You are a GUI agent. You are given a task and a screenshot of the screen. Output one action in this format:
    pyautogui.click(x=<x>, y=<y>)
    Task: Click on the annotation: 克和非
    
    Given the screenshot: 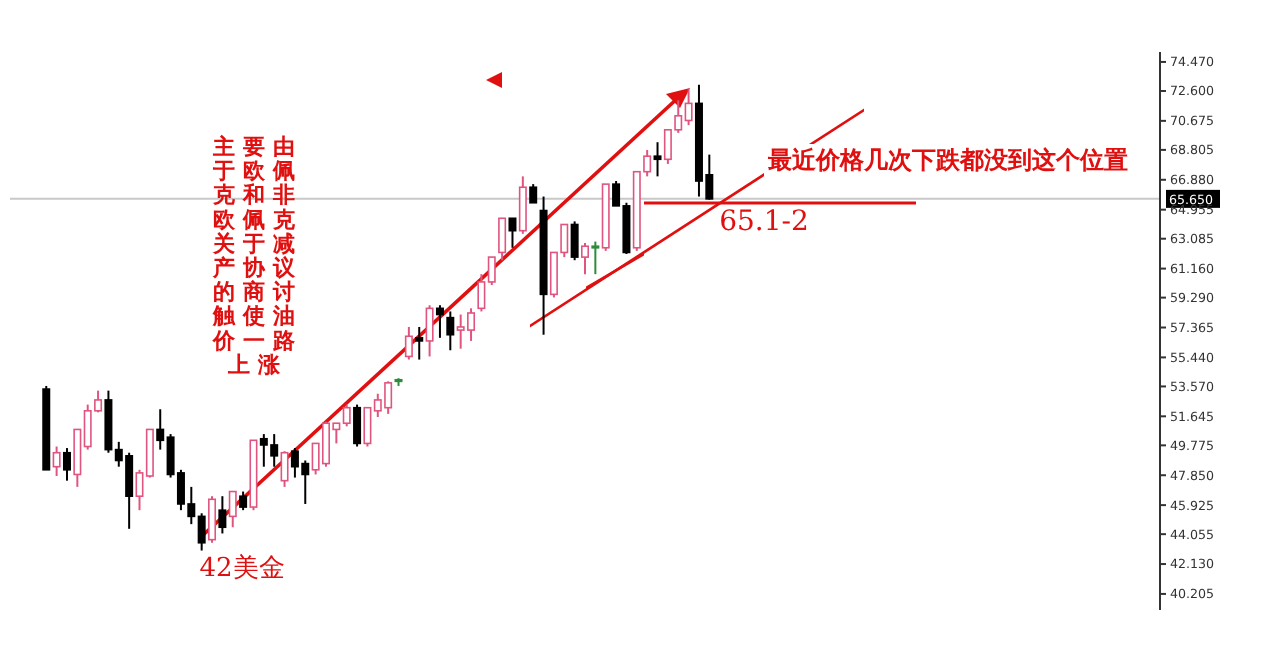 What is the action you would take?
    pyautogui.click(x=258, y=195)
    